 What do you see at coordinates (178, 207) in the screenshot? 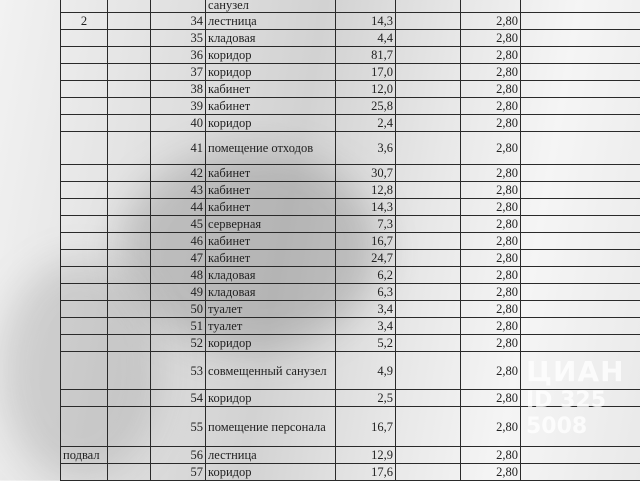
I see `room-number: 44` at bounding box center [178, 207].